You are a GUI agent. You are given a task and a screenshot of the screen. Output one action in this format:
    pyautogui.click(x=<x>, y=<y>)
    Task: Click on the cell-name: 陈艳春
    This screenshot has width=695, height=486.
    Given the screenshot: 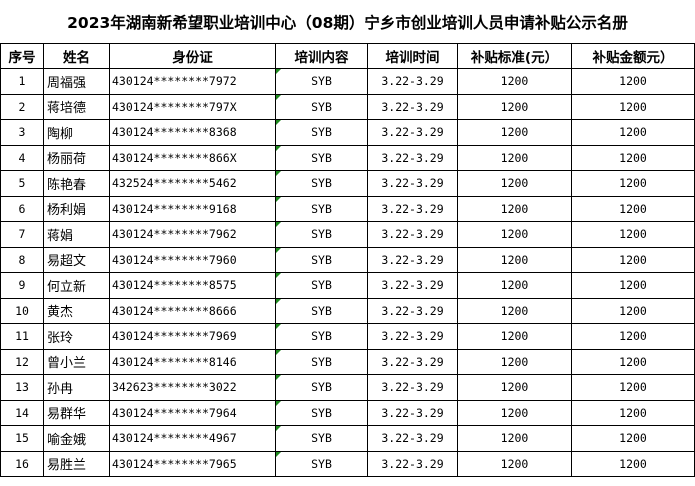 What is the action you would take?
    pyautogui.click(x=76, y=183)
    